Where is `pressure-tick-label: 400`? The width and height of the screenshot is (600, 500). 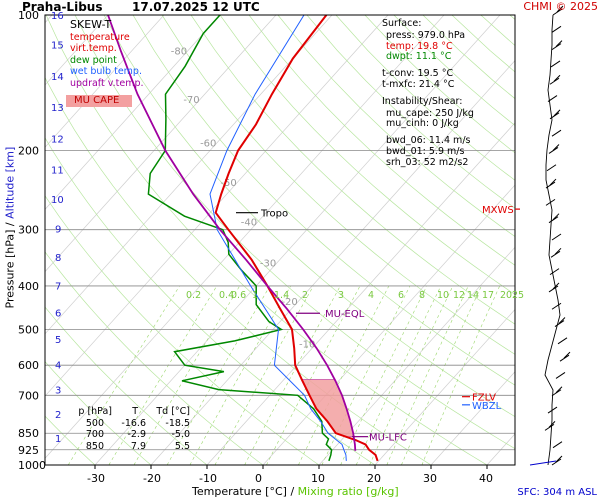 pressure-tick-label: 400 is located at coordinates (28, 286).